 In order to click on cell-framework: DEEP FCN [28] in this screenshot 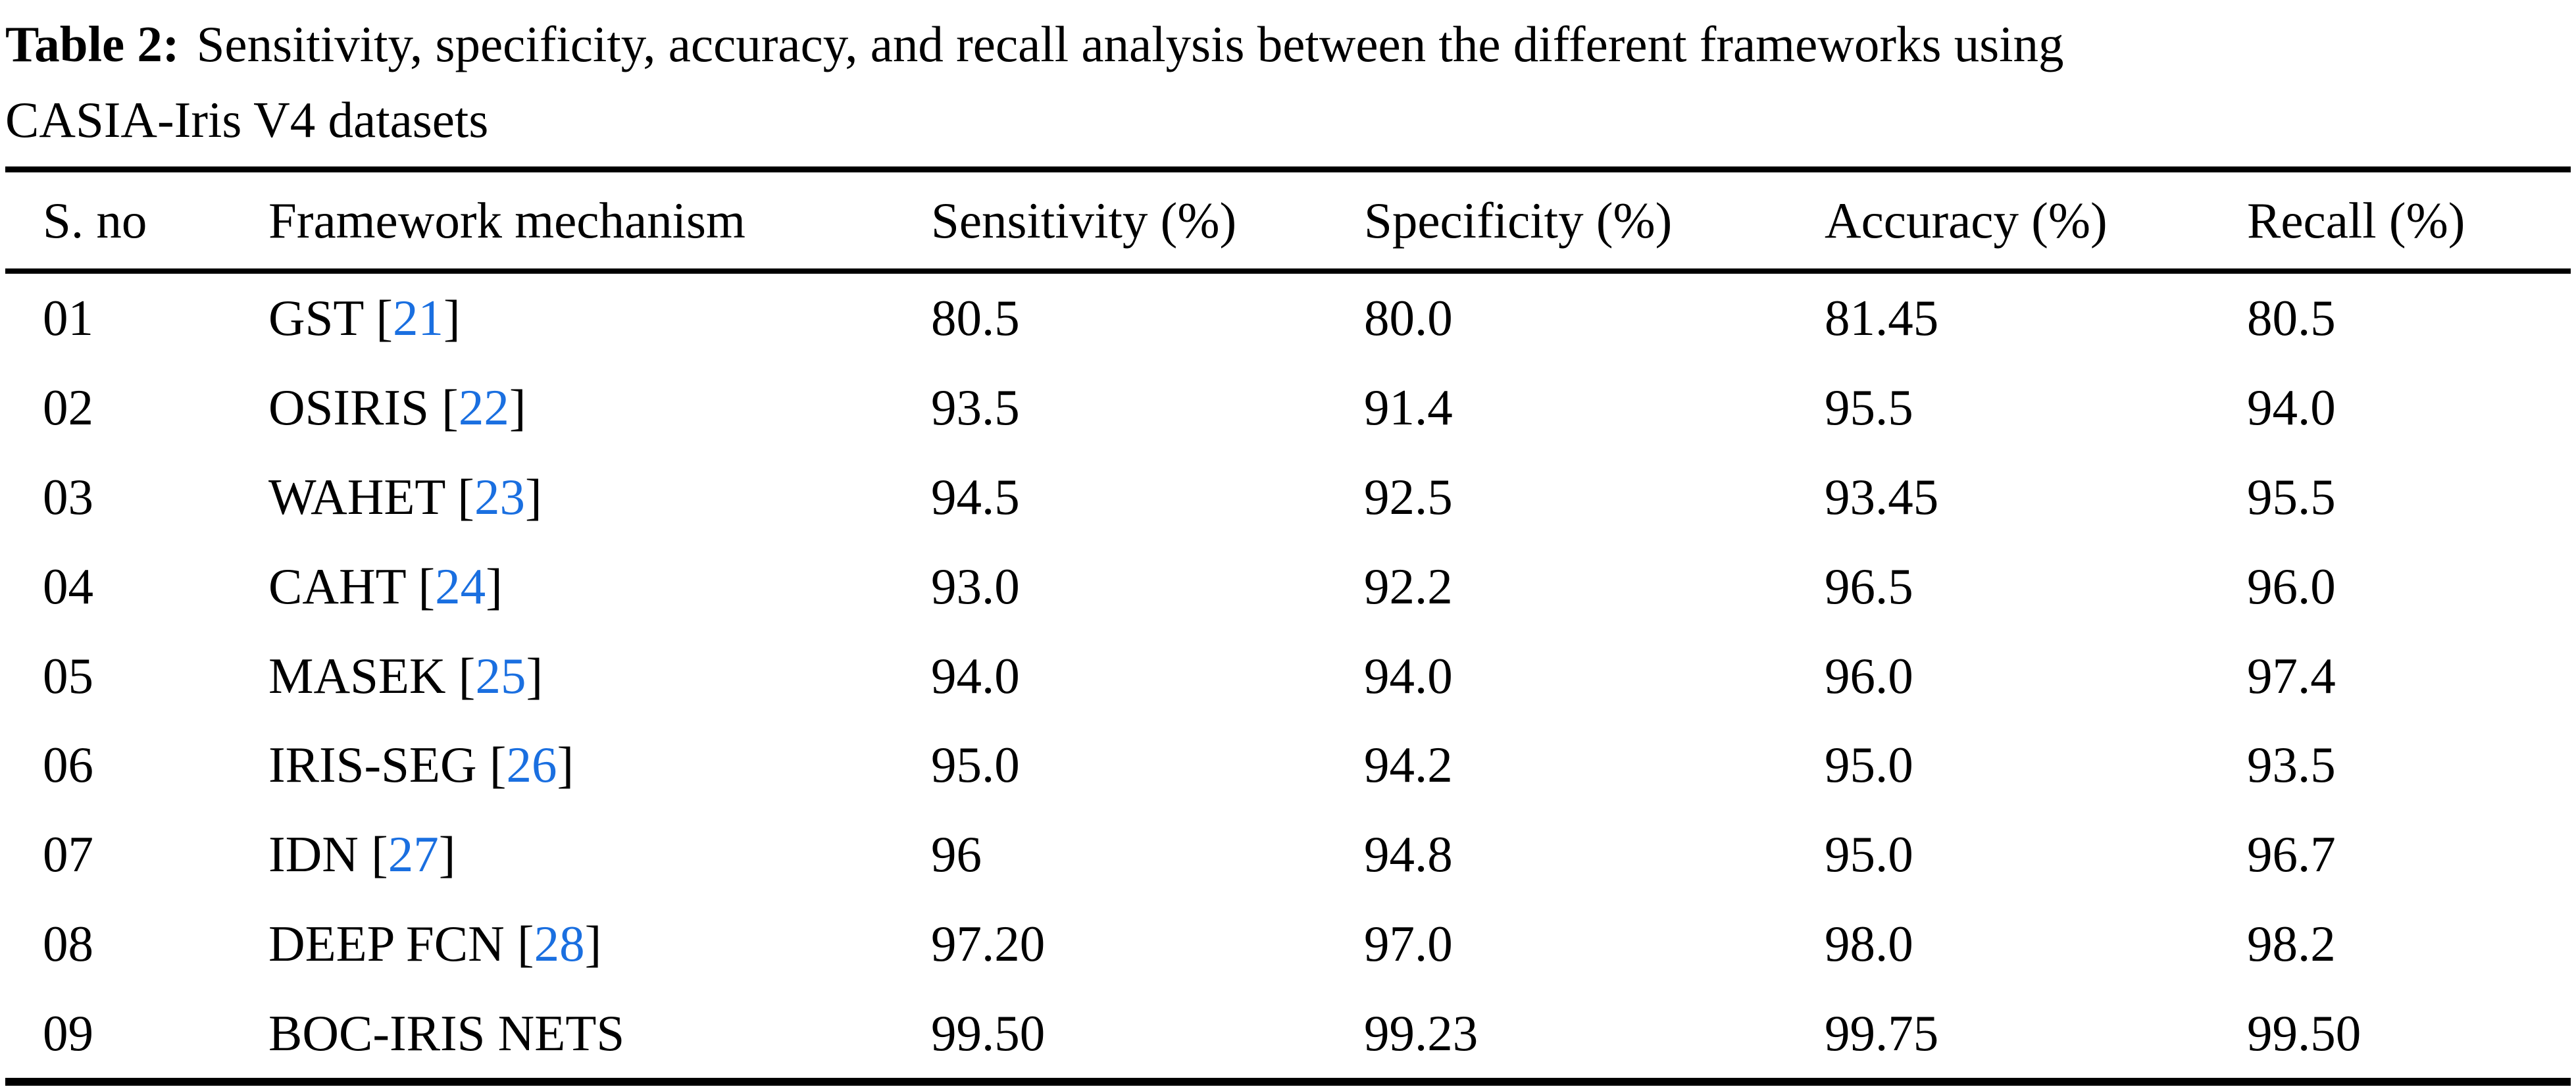, I will do `click(599, 943)`.